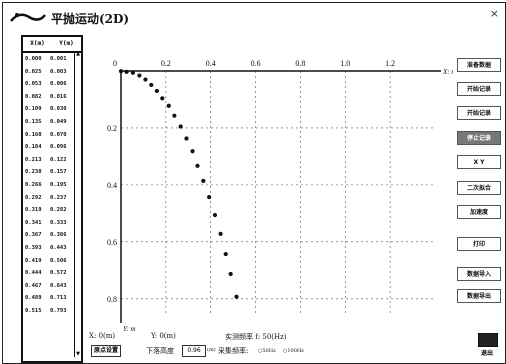 The image size is (506, 364). What do you see at coordinates (256, 63) in the screenshot?
I see `x-tick-label: 0.6` at bounding box center [256, 63].